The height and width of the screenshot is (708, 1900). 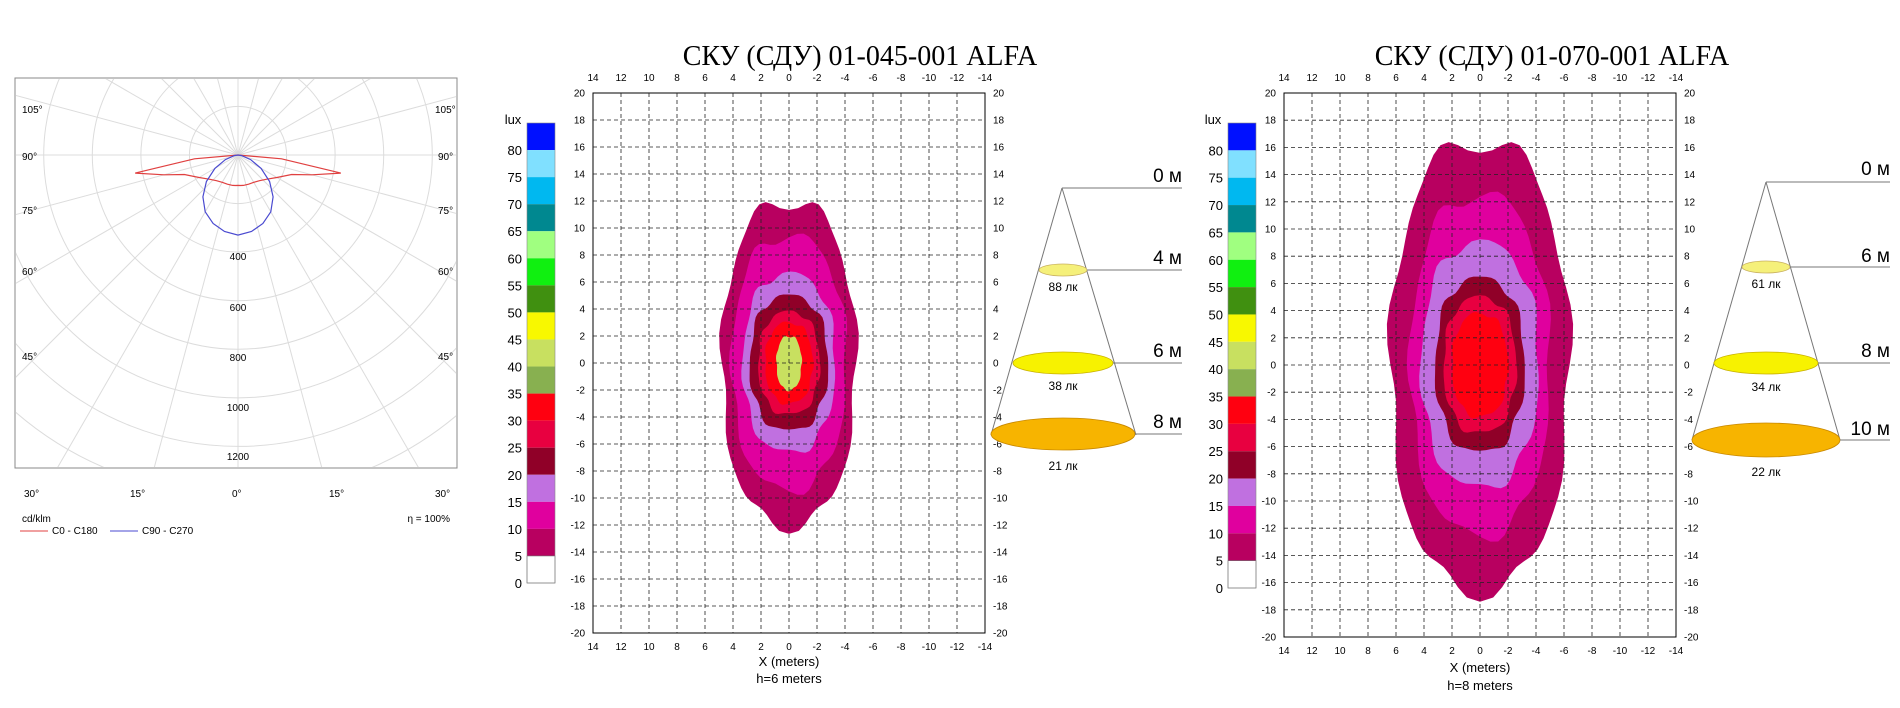 What do you see at coordinates (518, 583) in the screenshot?
I see `legend-level-label: 0` at bounding box center [518, 583].